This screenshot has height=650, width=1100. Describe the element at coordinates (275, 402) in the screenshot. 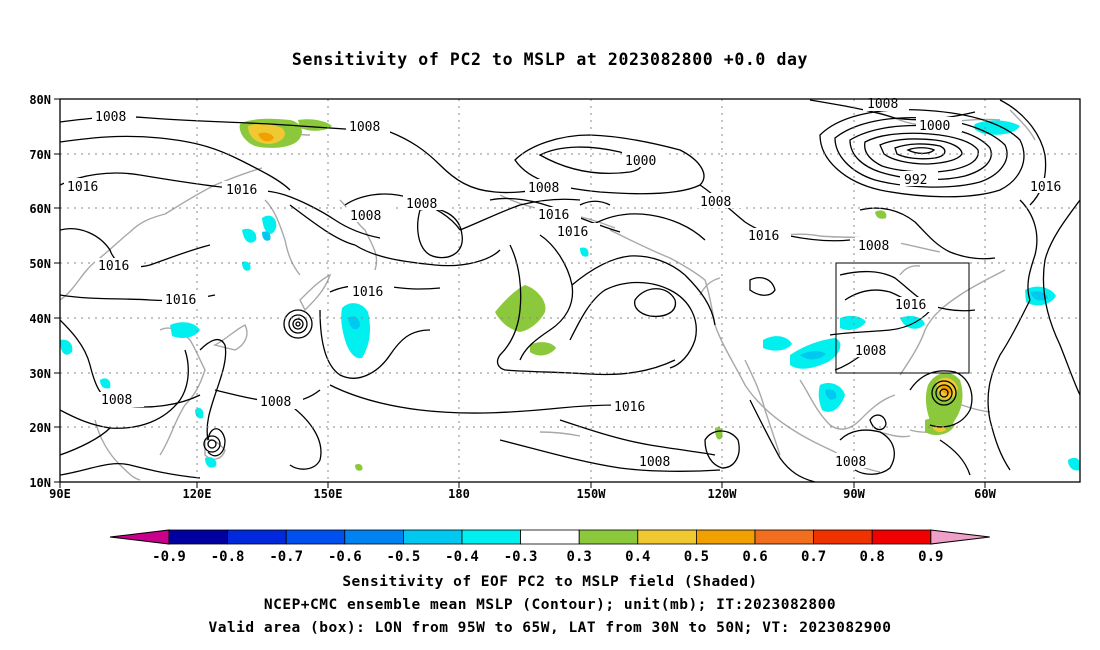

I see `contour-label-1008-k: 1008` at that location.